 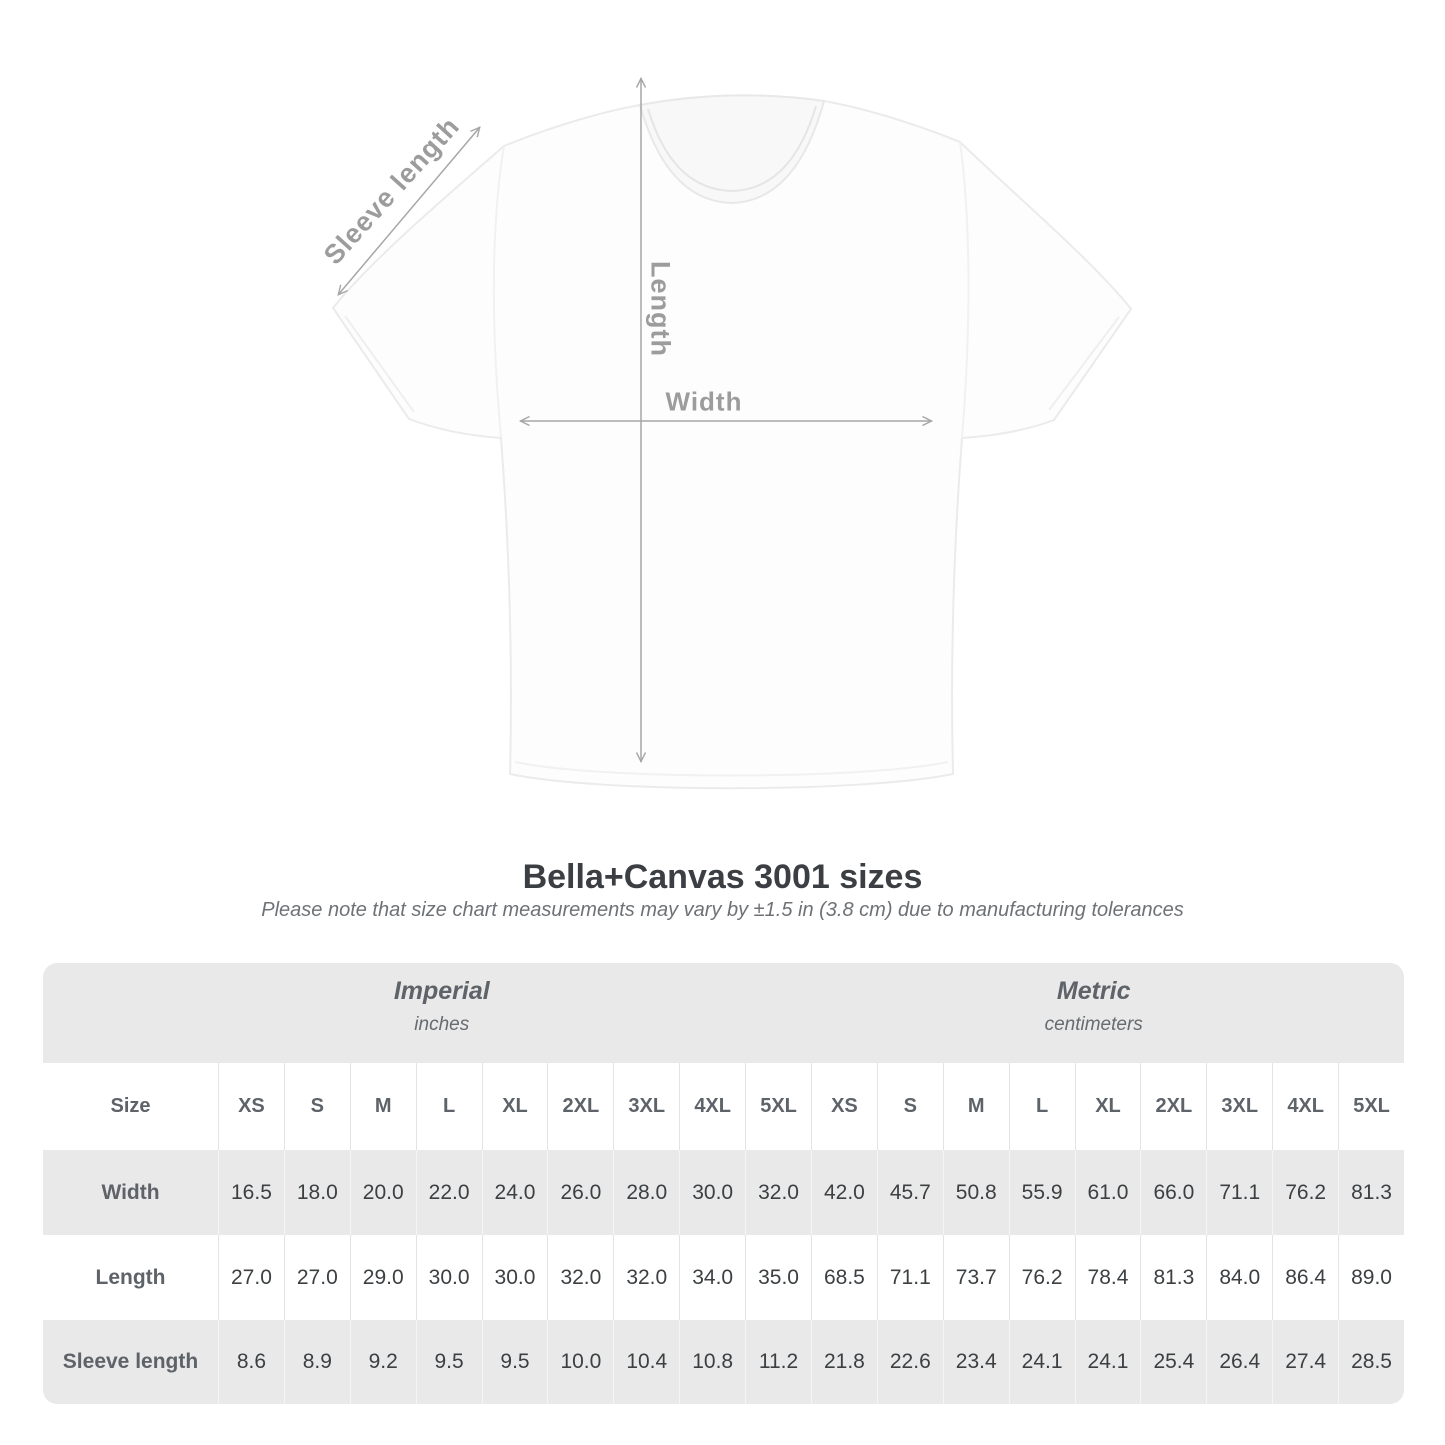 What do you see at coordinates (1107, 1362) in the screenshot?
I see `cell-sleeve-length-metric-xl: 24.1` at bounding box center [1107, 1362].